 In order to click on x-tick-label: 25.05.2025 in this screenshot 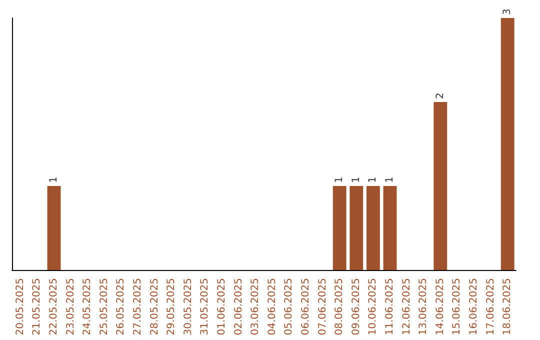, I will do `click(104, 307)`.